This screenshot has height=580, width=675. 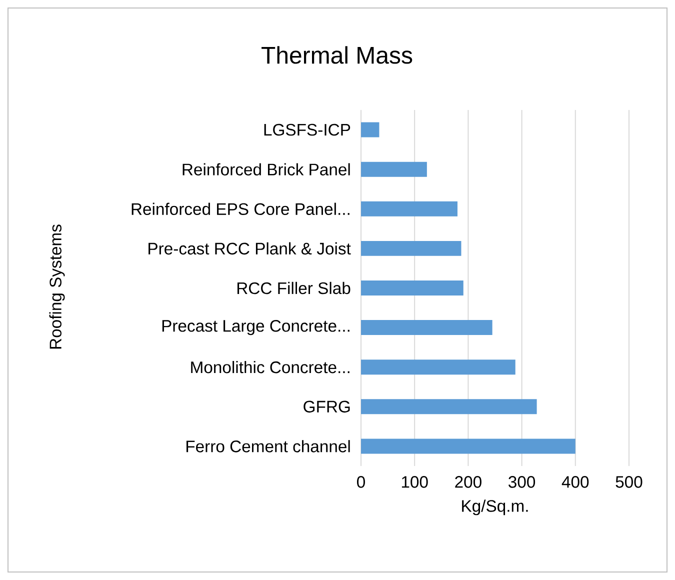 What do you see at coordinates (337, 55) in the screenshot?
I see `chart-title: Thermal Mass` at bounding box center [337, 55].